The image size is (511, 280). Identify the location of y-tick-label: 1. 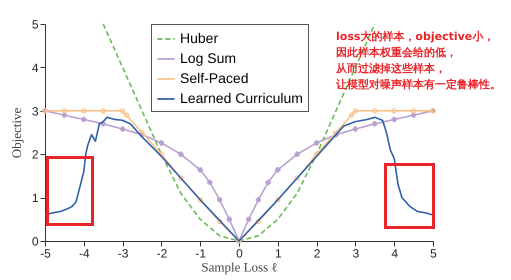
(35, 198).